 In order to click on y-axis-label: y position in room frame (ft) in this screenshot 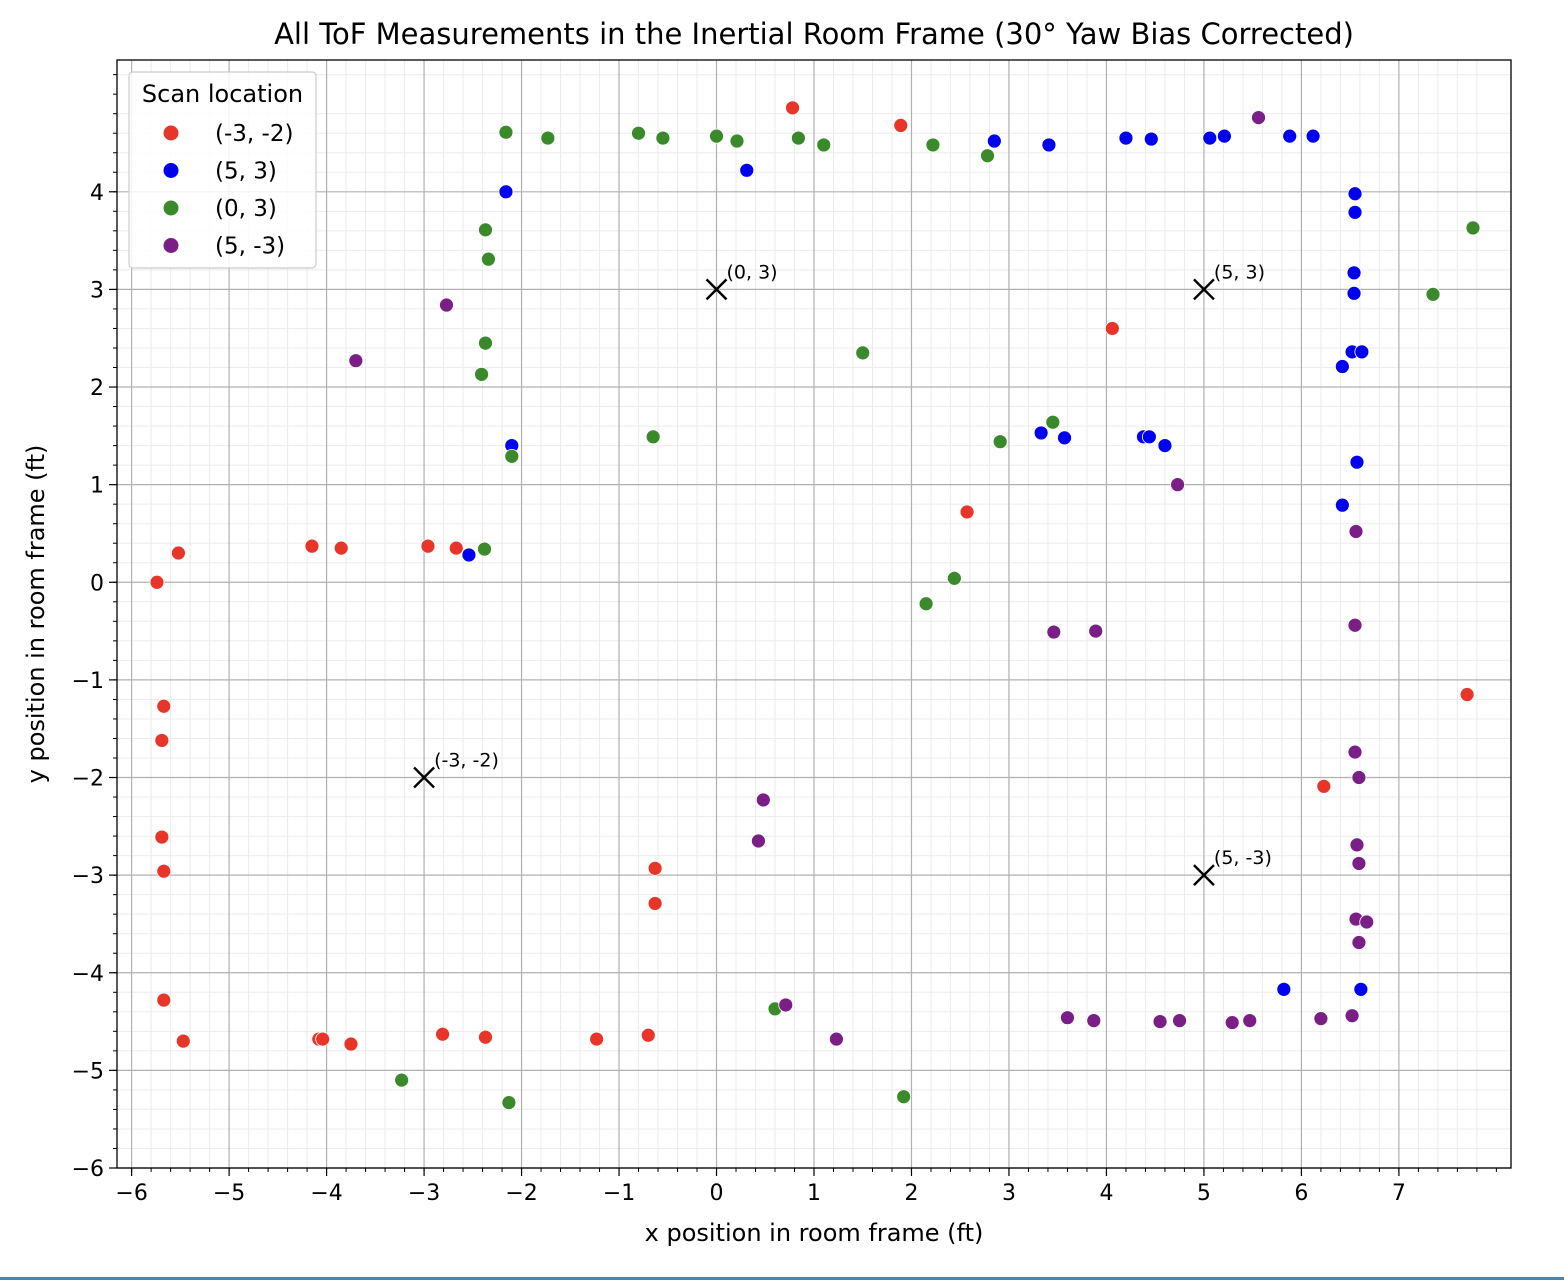, I will do `click(36, 614)`.